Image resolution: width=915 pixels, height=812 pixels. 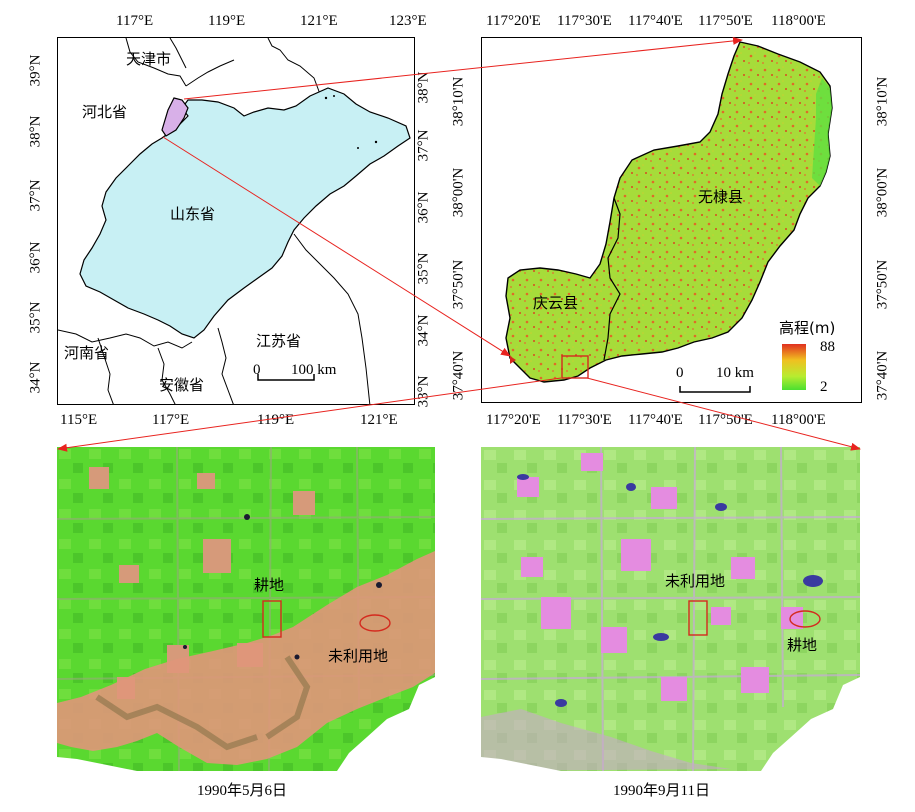 I want to click on map-a-right-tick: 35°N, so click(x=423, y=268).